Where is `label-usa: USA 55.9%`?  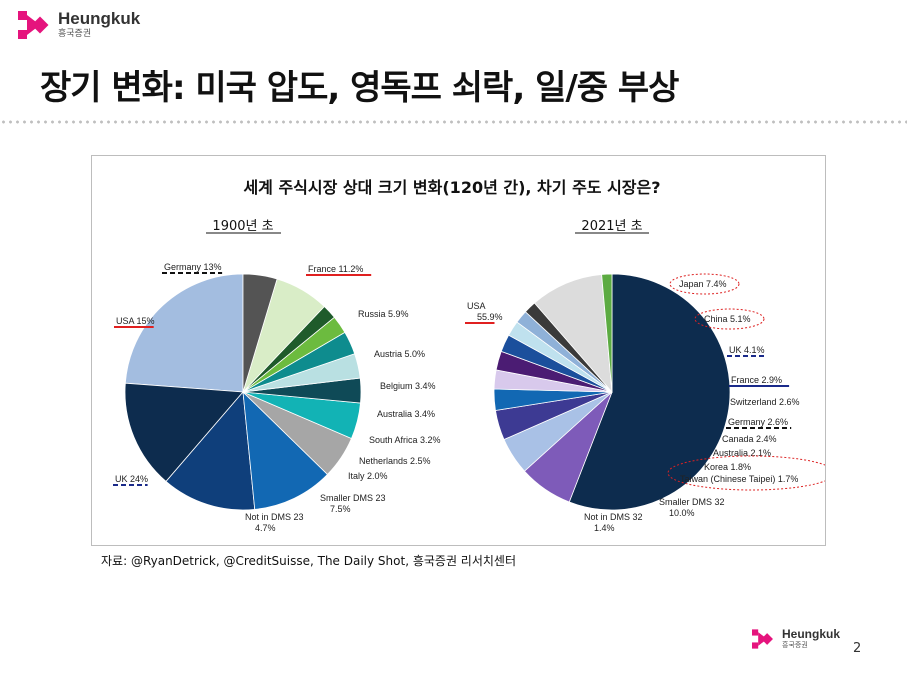
label-usa: USA 55.9% is located at coordinates (485, 311).